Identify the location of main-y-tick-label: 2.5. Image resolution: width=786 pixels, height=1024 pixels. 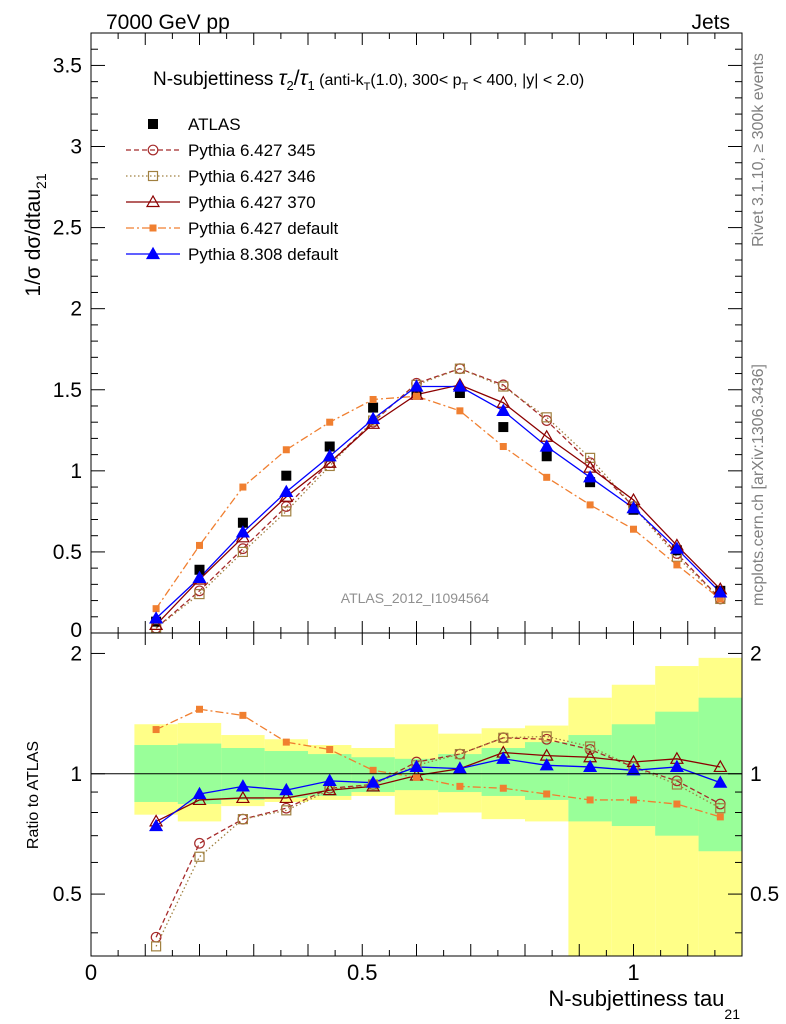
(67, 228).